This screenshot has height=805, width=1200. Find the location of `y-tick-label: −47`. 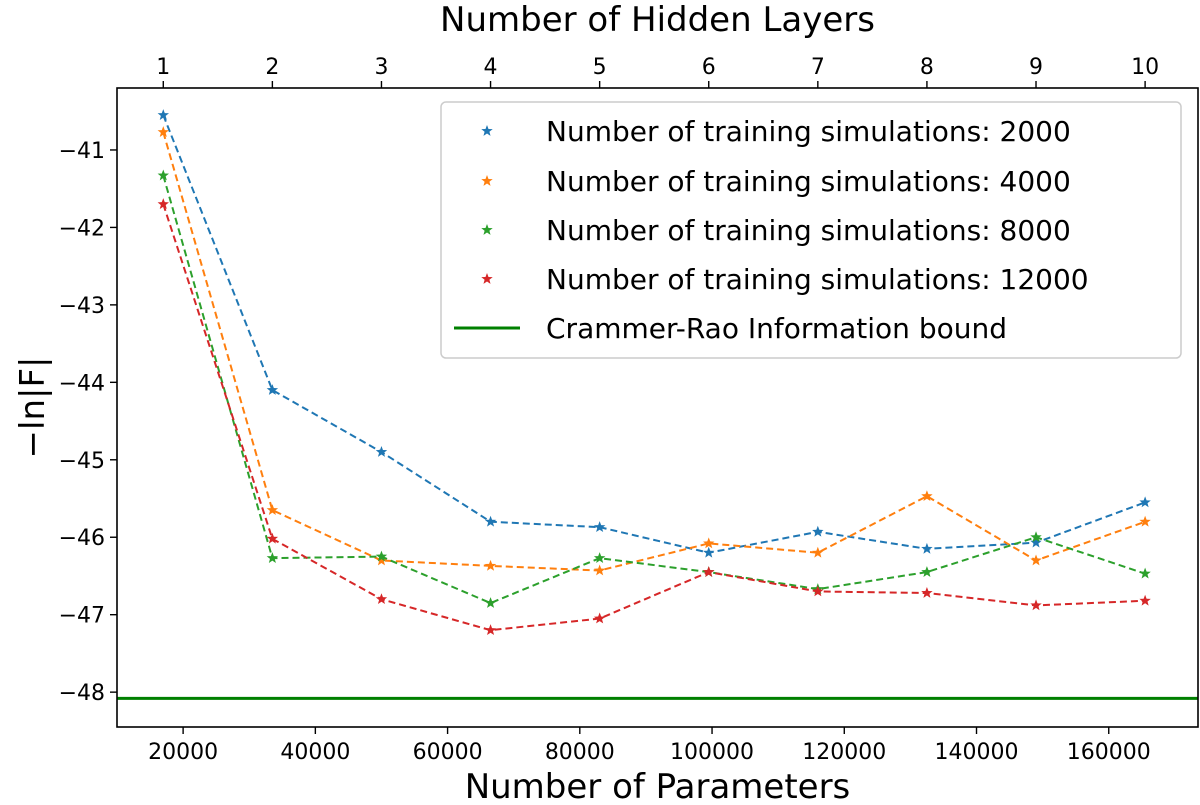

y-tick-label: −47 is located at coordinates (82, 616).